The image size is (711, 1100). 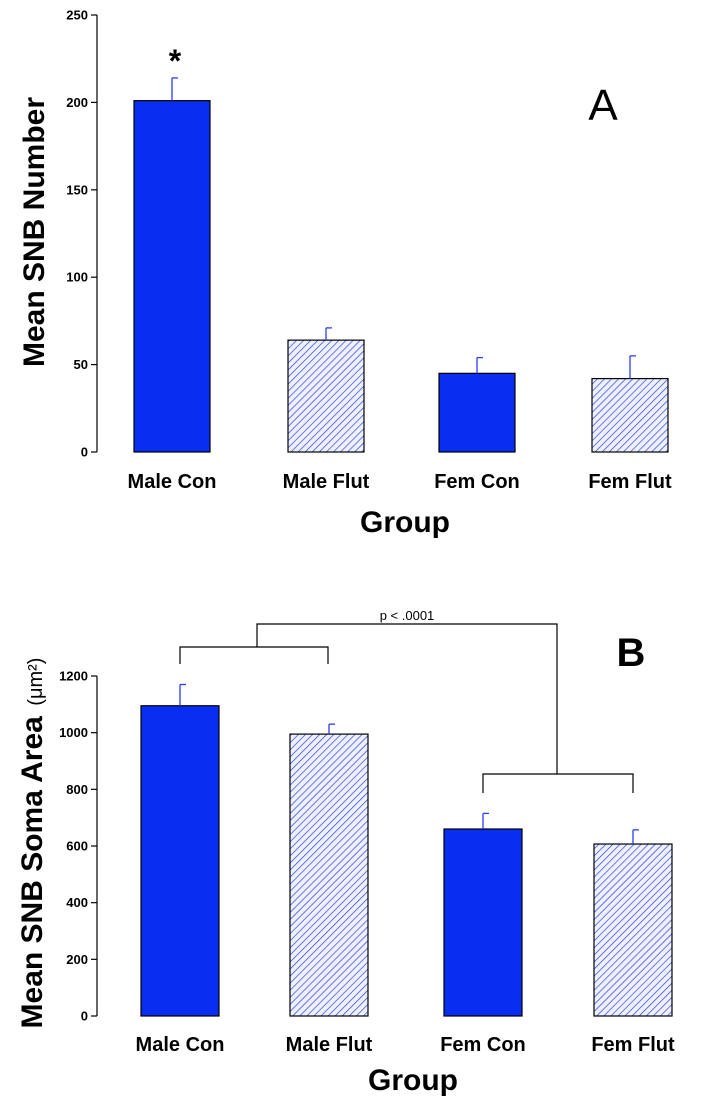 I want to click on y-tick-label-a: 250, so click(x=77, y=15).